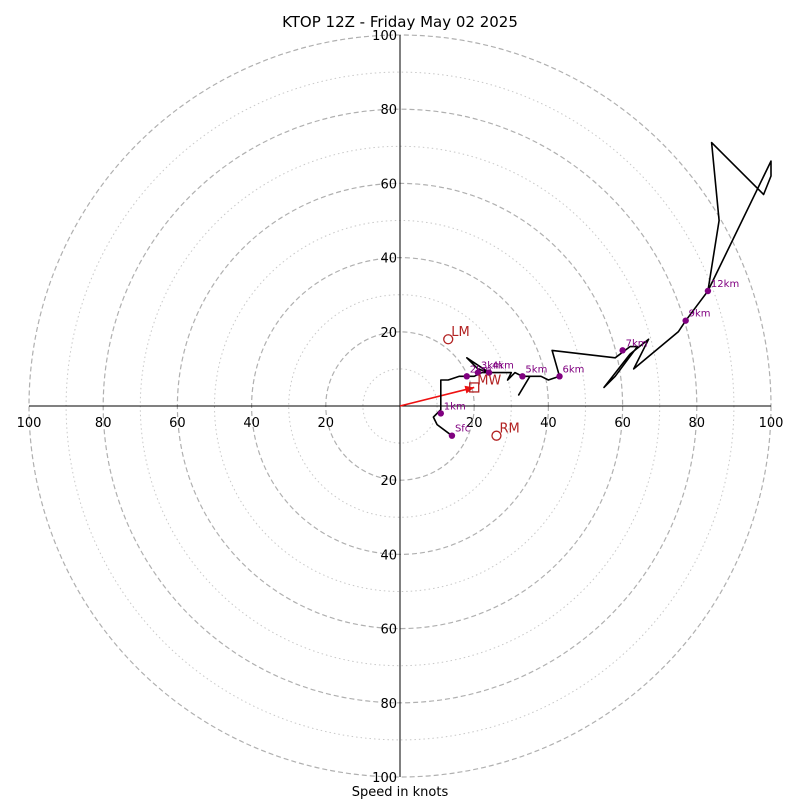  Describe the element at coordinates (437, 396) in the screenshot. I see `shear-vector-line` at that location.